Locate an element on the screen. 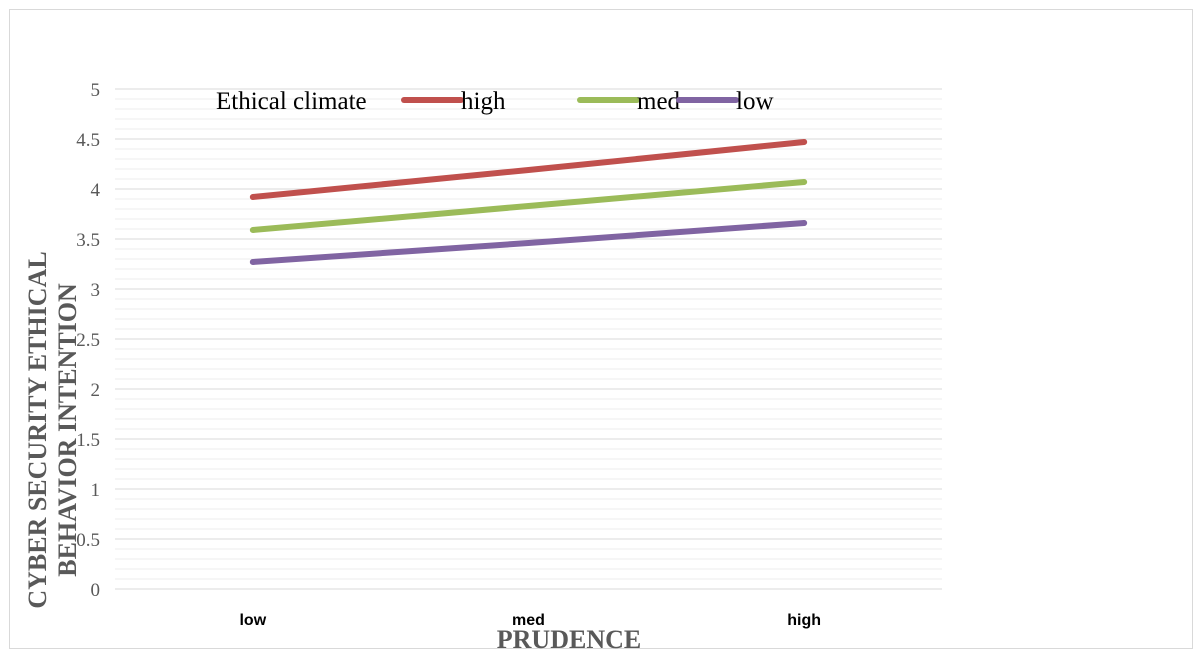  legend-label-med: med is located at coordinates (659, 101).